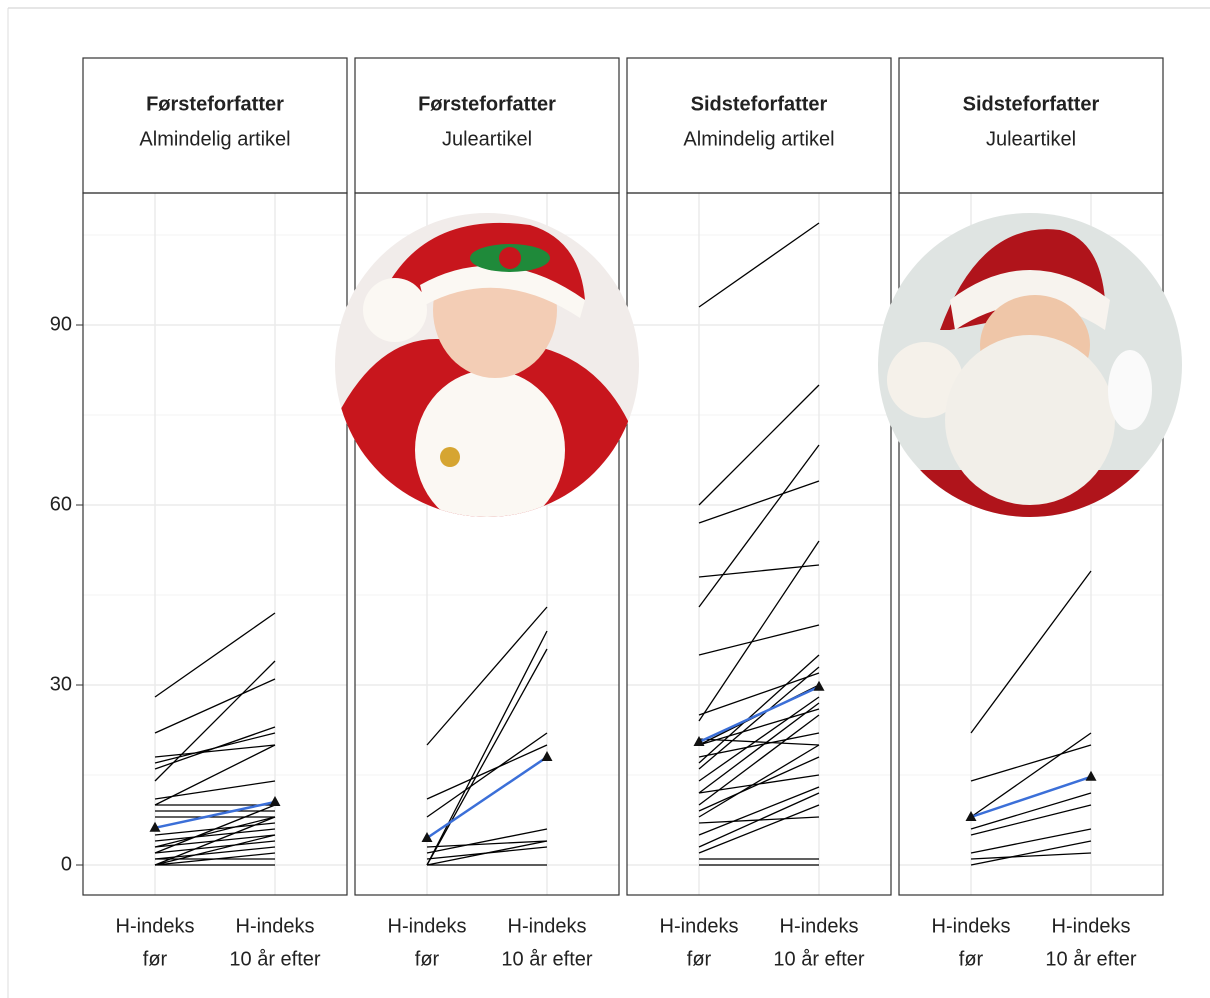 The image size is (1210, 998). What do you see at coordinates (61, 504) in the screenshot?
I see `y-tick-label: 60` at bounding box center [61, 504].